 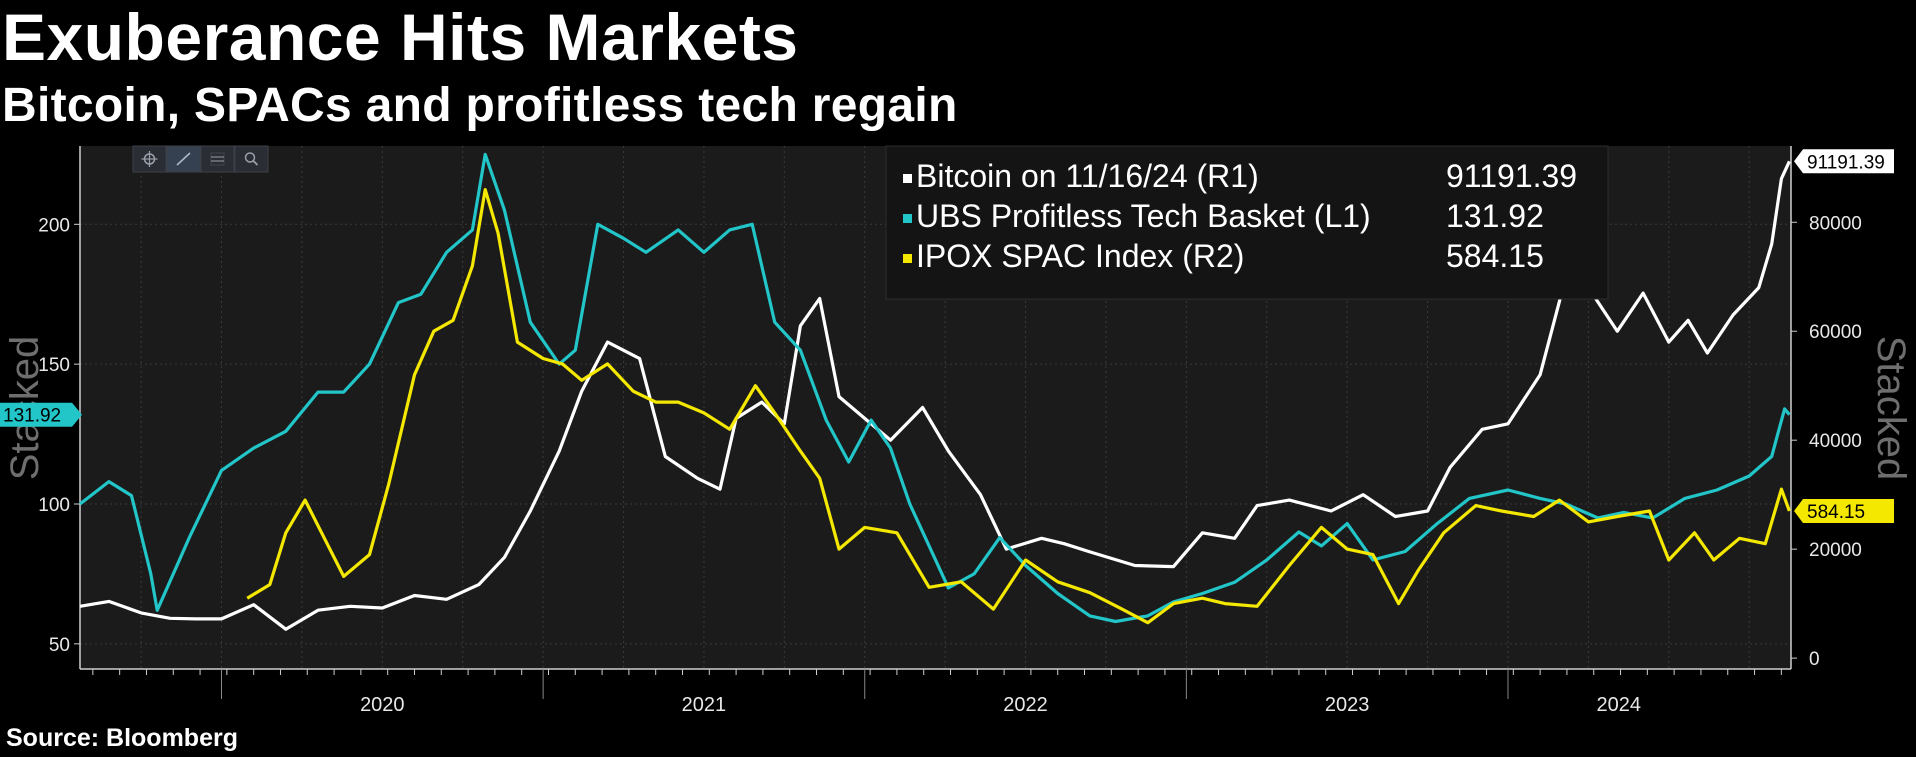 What do you see at coordinates (1511, 176) in the screenshot?
I see `legend-value: 91191.39` at bounding box center [1511, 176].